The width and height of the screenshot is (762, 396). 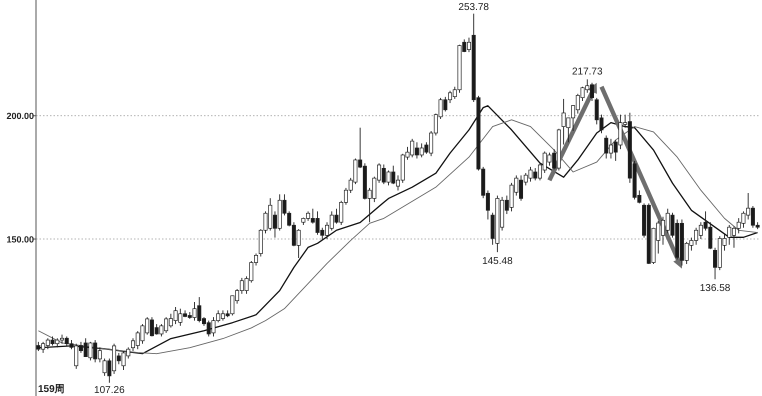 What do you see at coordinates (715, 288) in the screenshot?
I see `annotation: 136.58` at bounding box center [715, 288].